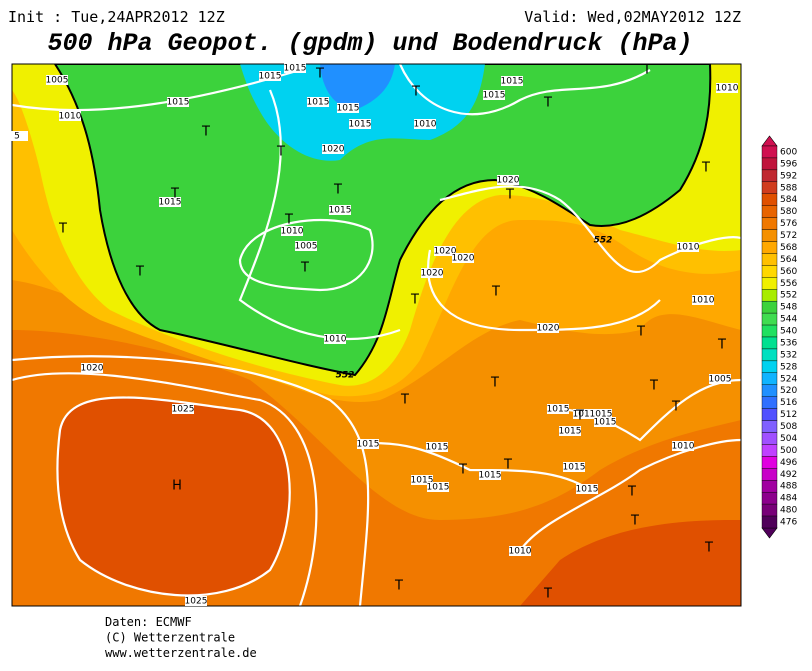  What do you see at coordinates (788, 248) in the screenshot?
I see `colorbar-label: 568` at bounding box center [788, 248].